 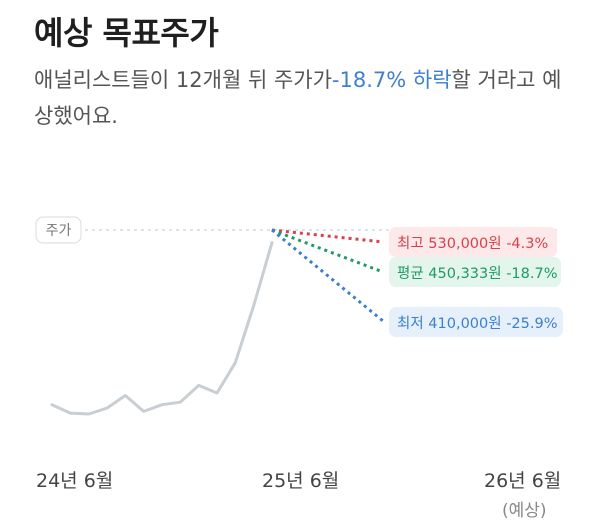 I want to click on target-average-badge, so click(x=475, y=272).